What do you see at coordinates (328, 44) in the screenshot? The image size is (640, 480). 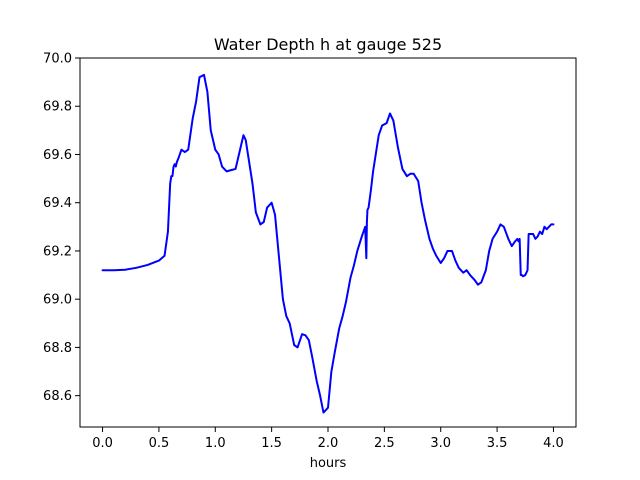 I see `chart-title: Water Depth h at gauge 525` at bounding box center [328, 44].